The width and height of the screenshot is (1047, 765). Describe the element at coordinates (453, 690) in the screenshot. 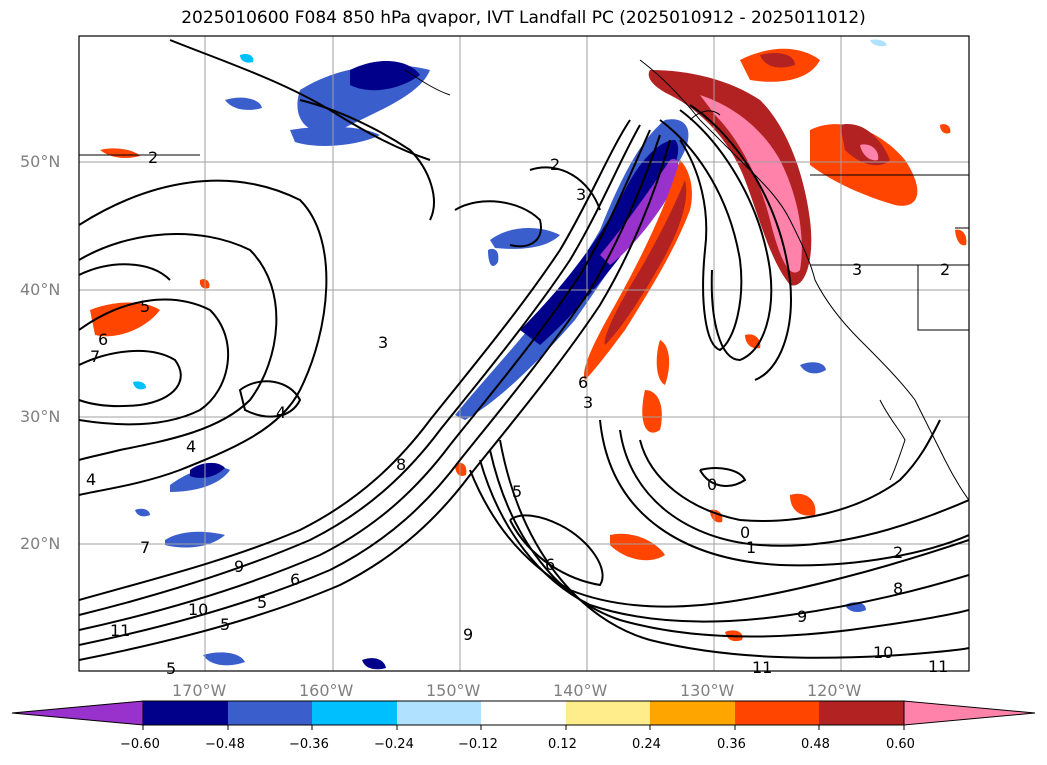

I see `lon-label: 150°W` at that location.